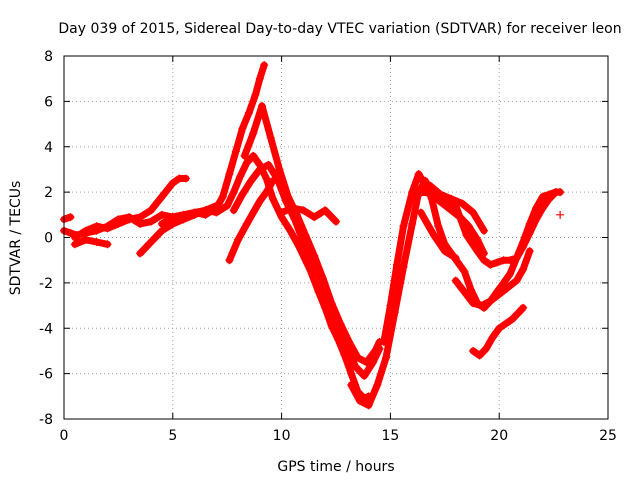 Image resolution: width=640 pixels, height=480 pixels. Describe the element at coordinates (46, 420) in the screenshot. I see `y-tick-label: -8` at that location.